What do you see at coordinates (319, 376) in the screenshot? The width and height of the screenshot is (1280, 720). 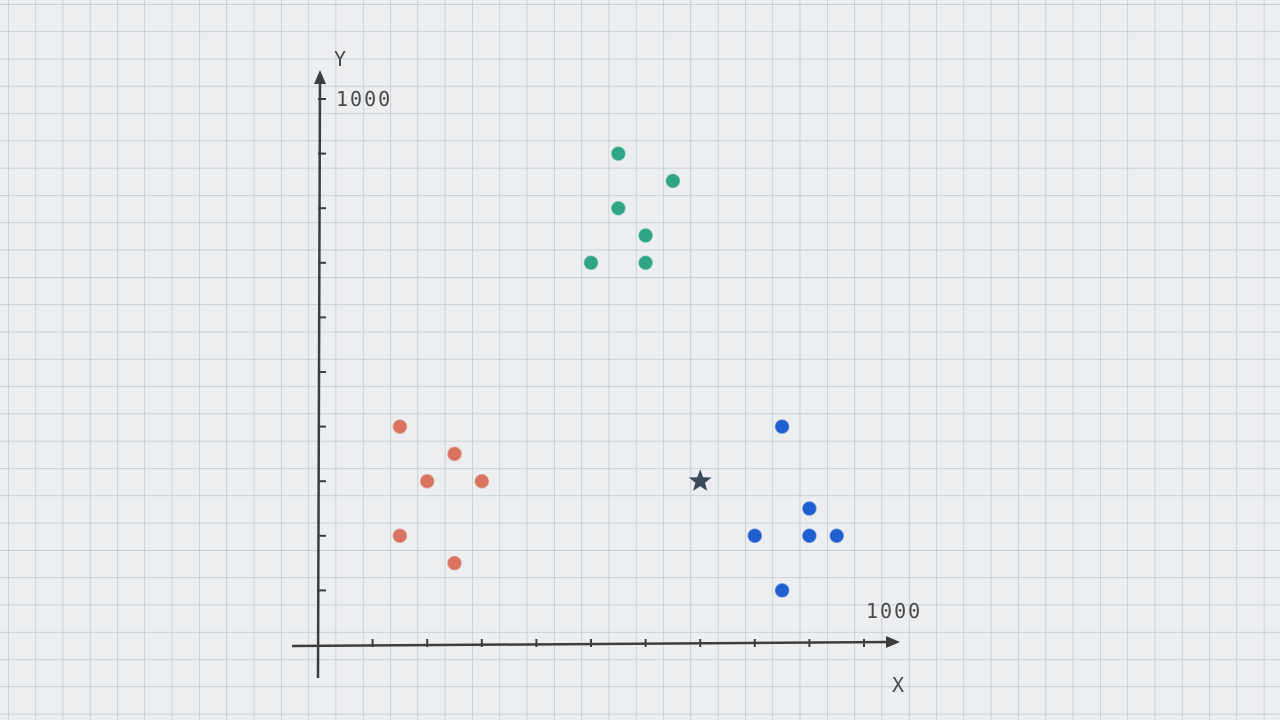 I see `y-axis` at bounding box center [319, 376].